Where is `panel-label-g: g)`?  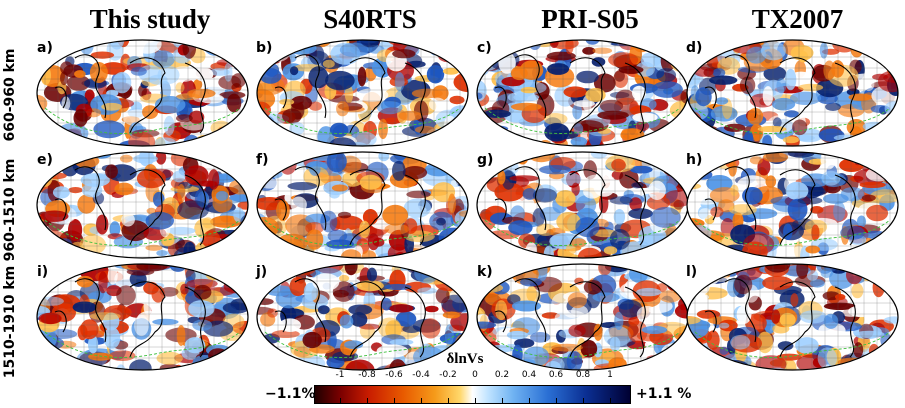
panel-label-g: g) is located at coordinates (485, 160).